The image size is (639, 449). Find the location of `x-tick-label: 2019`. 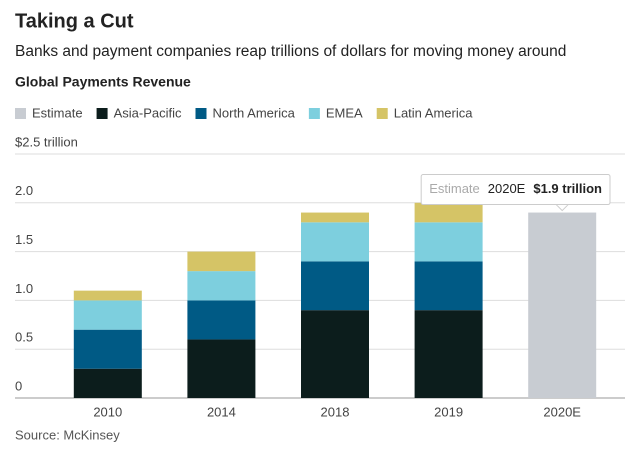

x-tick-label: 2019 is located at coordinates (448, 411).